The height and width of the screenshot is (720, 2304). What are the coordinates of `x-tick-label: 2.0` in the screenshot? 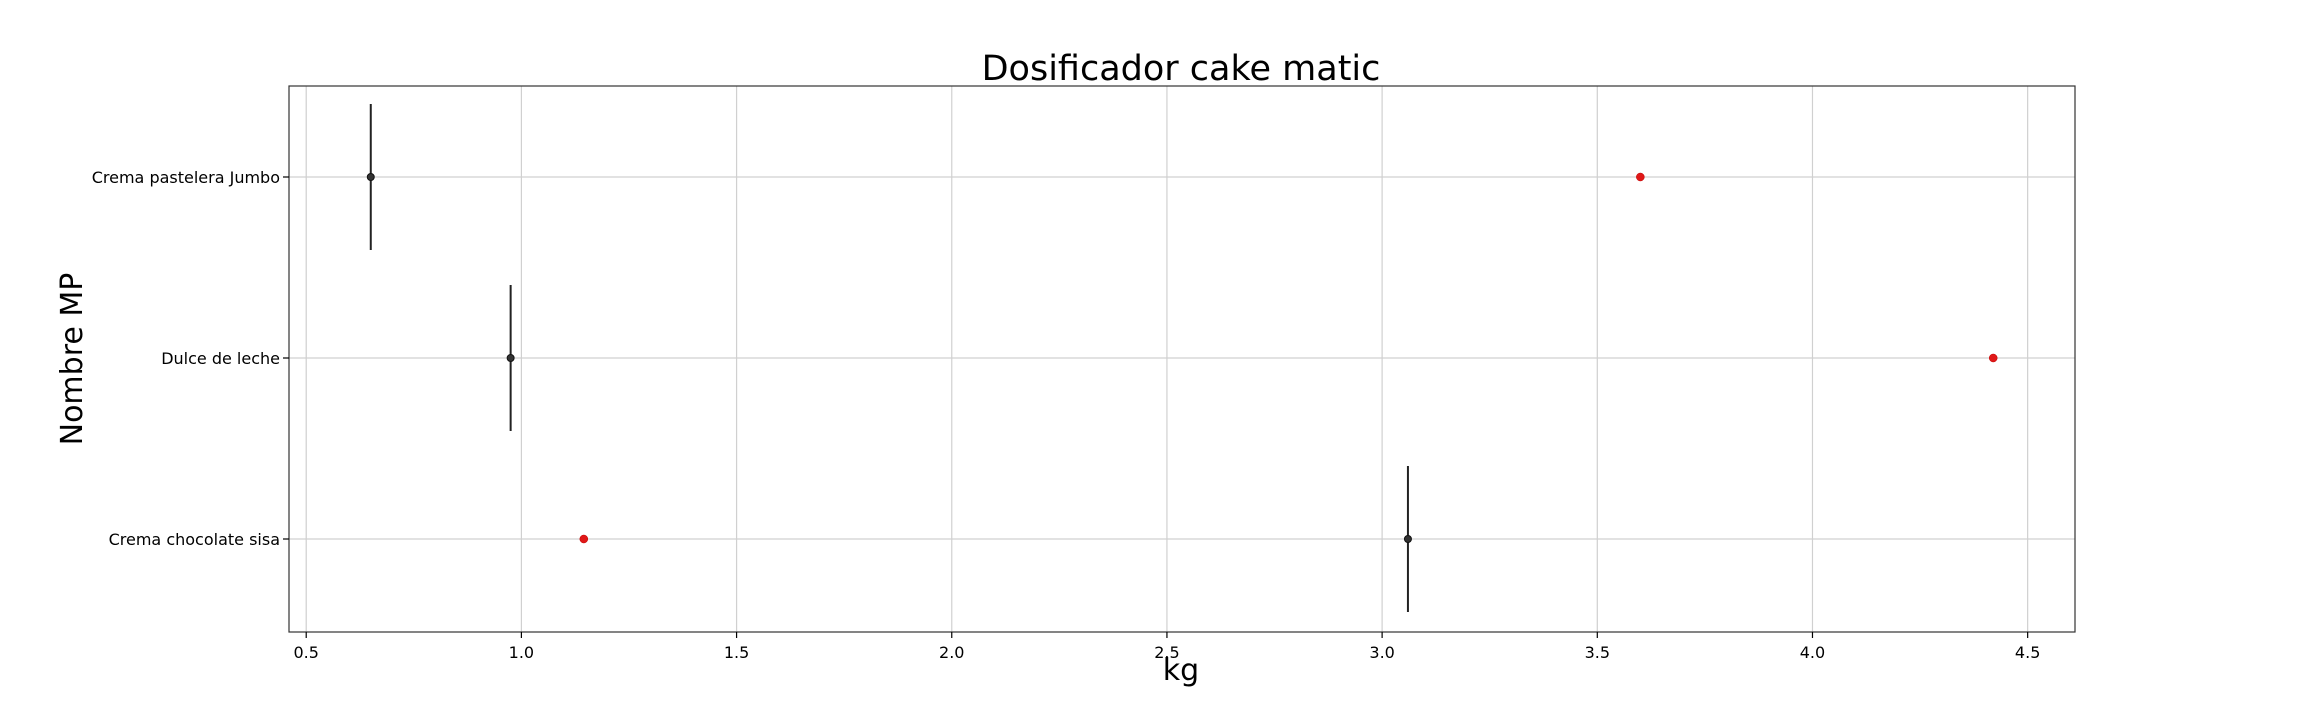 It's located at (951, 652).